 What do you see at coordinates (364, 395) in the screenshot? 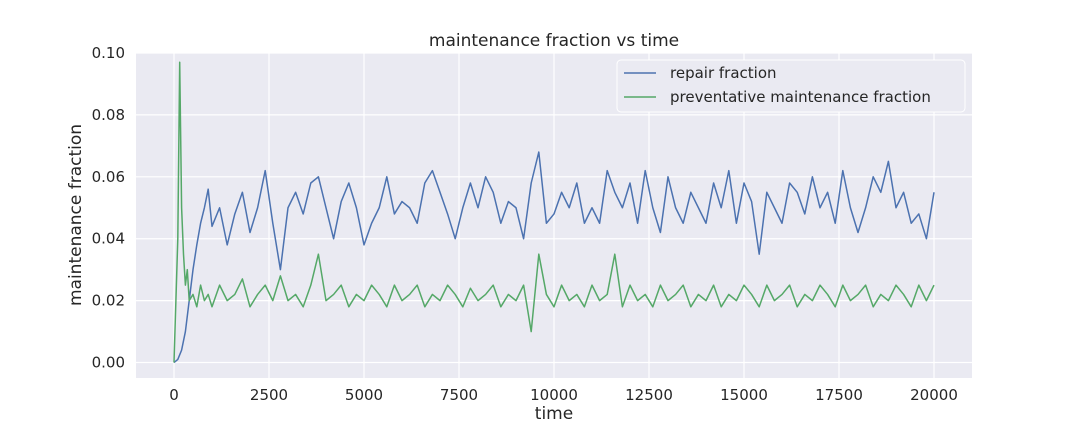
I see `x-tick-label: 5000` at bounding box center [364, 395].